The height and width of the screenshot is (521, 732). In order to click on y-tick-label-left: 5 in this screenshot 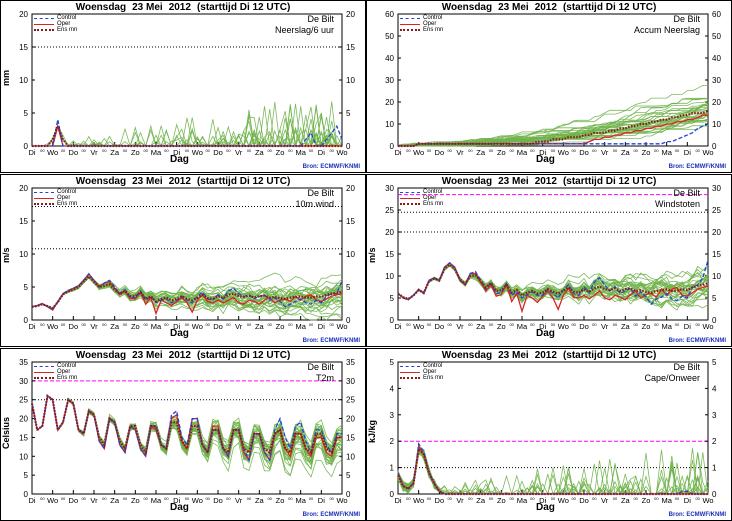, I will do `click(26, 287)`.